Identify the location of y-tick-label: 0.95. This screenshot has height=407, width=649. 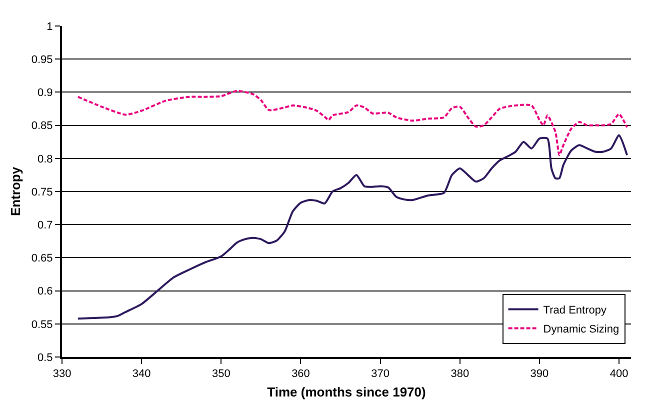
(42, 60).